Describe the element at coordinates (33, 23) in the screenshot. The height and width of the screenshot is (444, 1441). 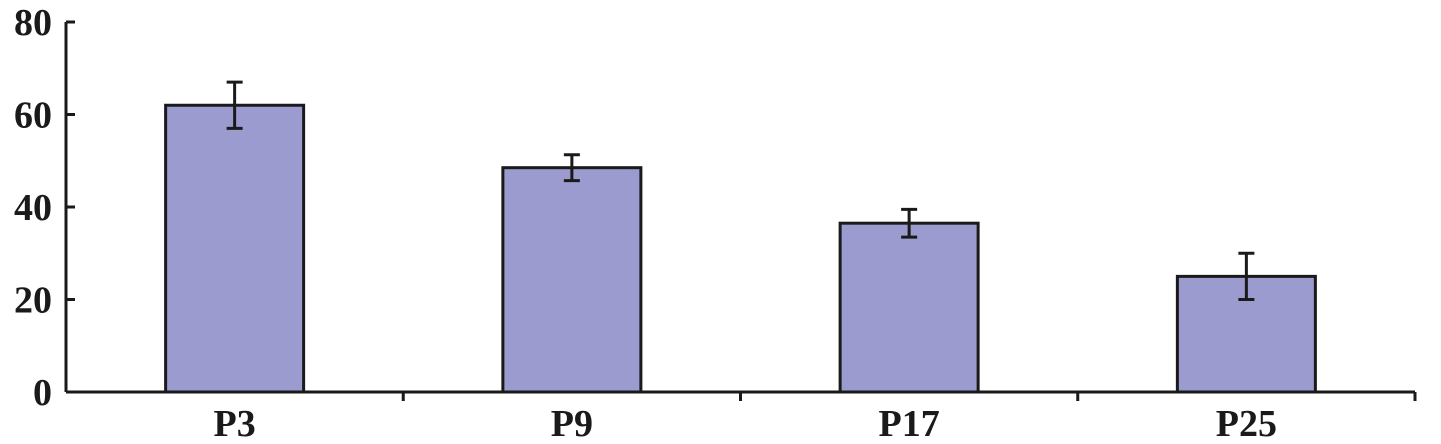
I see `y-tick-label-80: 80` at that location.